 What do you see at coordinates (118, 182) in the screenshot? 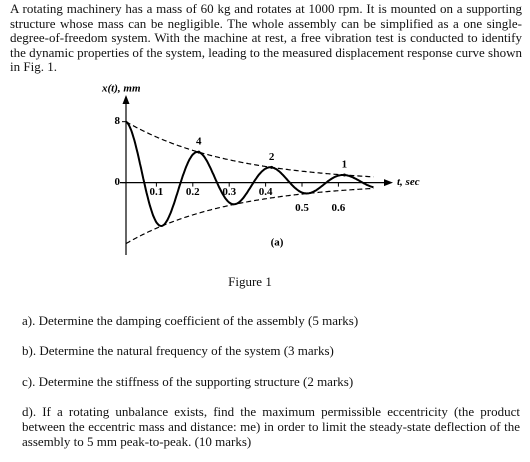
I see `y-tick-label: 0` at bounding box center [118, 182].